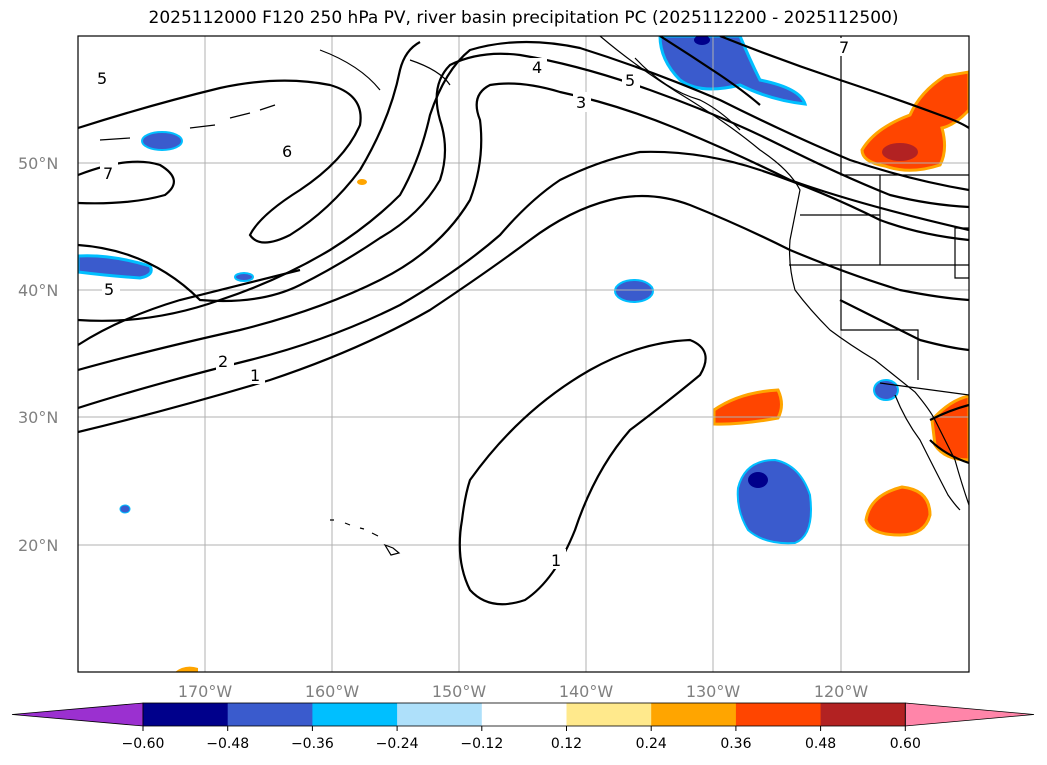  Describe the element at coordinates (38, 290) in the screenshot. I see `lat-label: 40°N` at that location.